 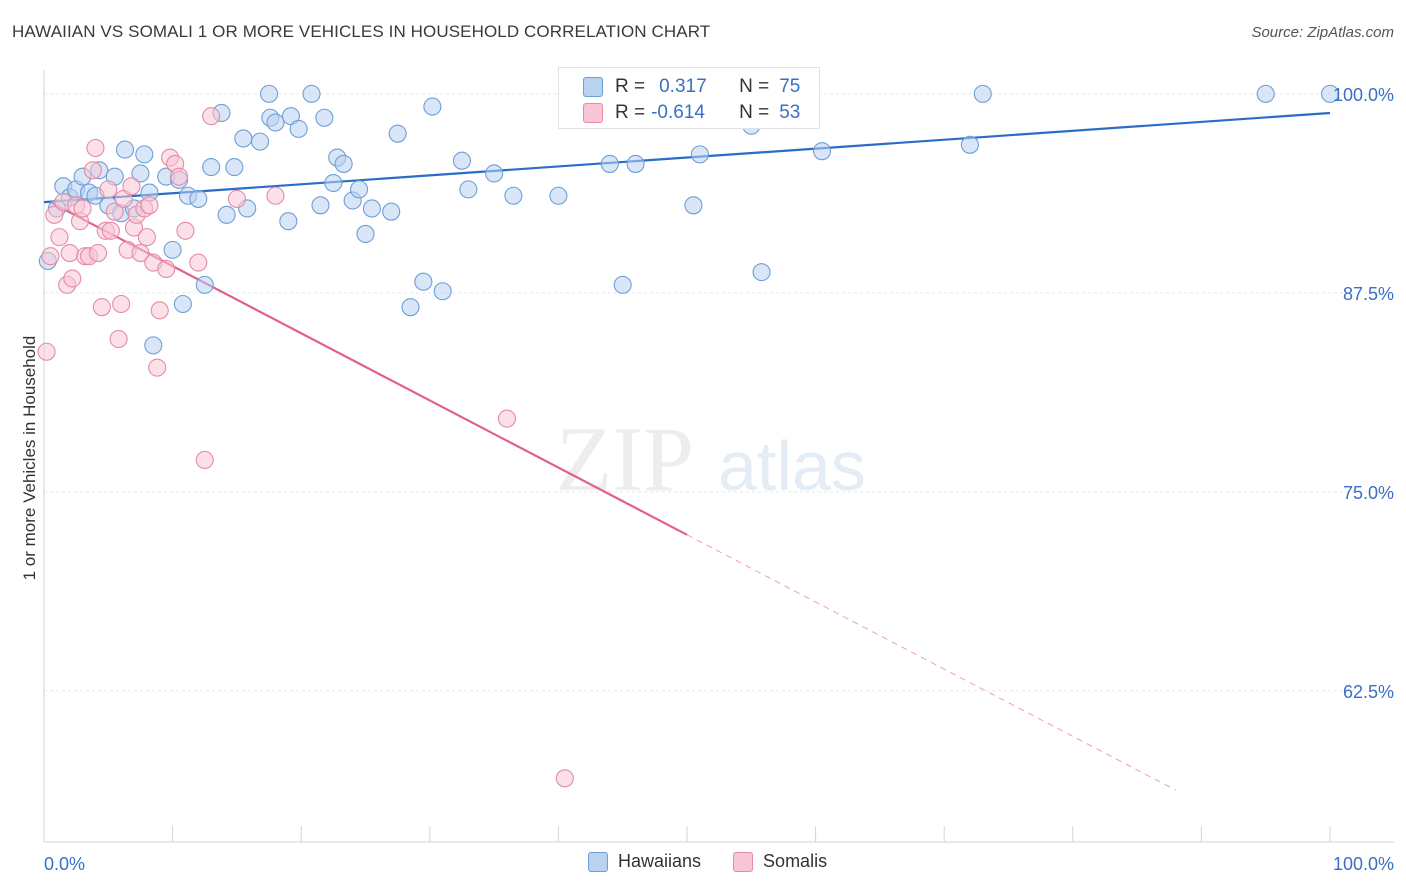 I want to click on source-label: Source: ZipAtlas.com, so click(x=1322, y=32).